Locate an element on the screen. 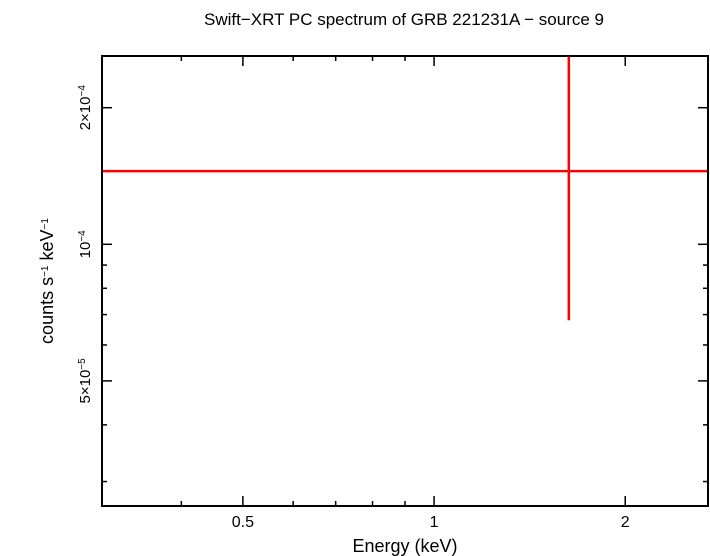 The width and height of the screenshot is (710, 556). x-tick-label: 2 is located at coordinates (625, 522).